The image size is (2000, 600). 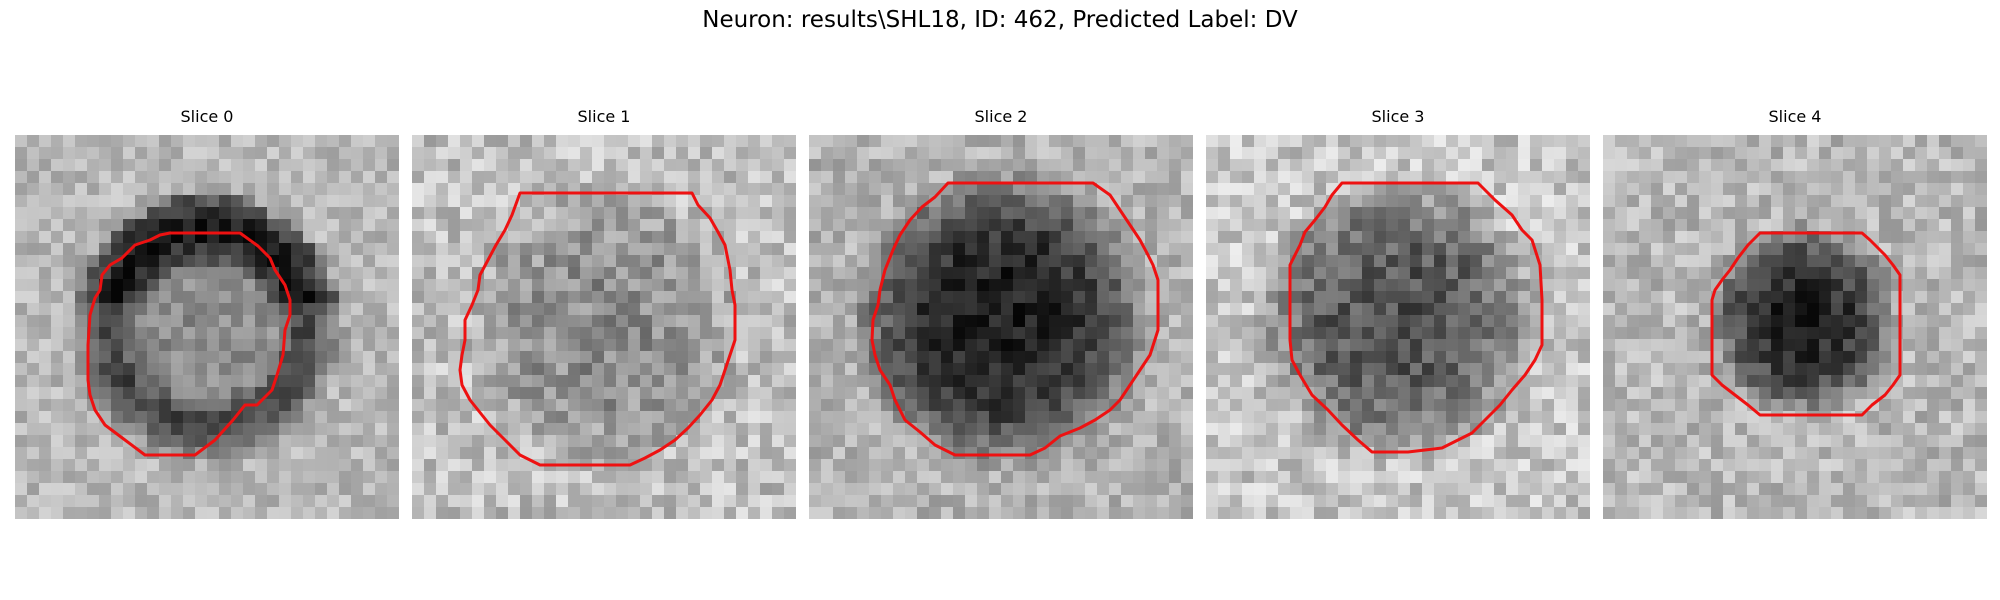 I want to click on slice-title: Slice 3, so click(x=1398, y=116).